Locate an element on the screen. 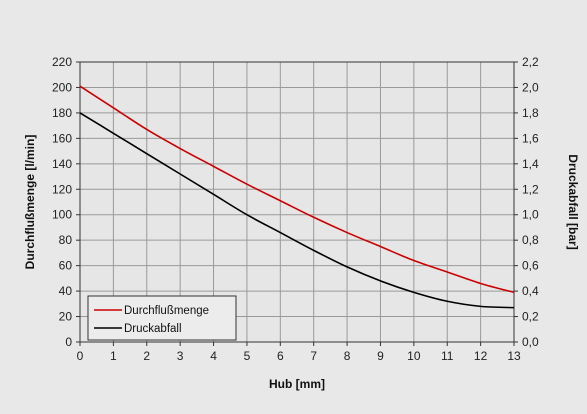  y2-axis-title: Druckabfall [bar] is located at coordinates (573, 201).